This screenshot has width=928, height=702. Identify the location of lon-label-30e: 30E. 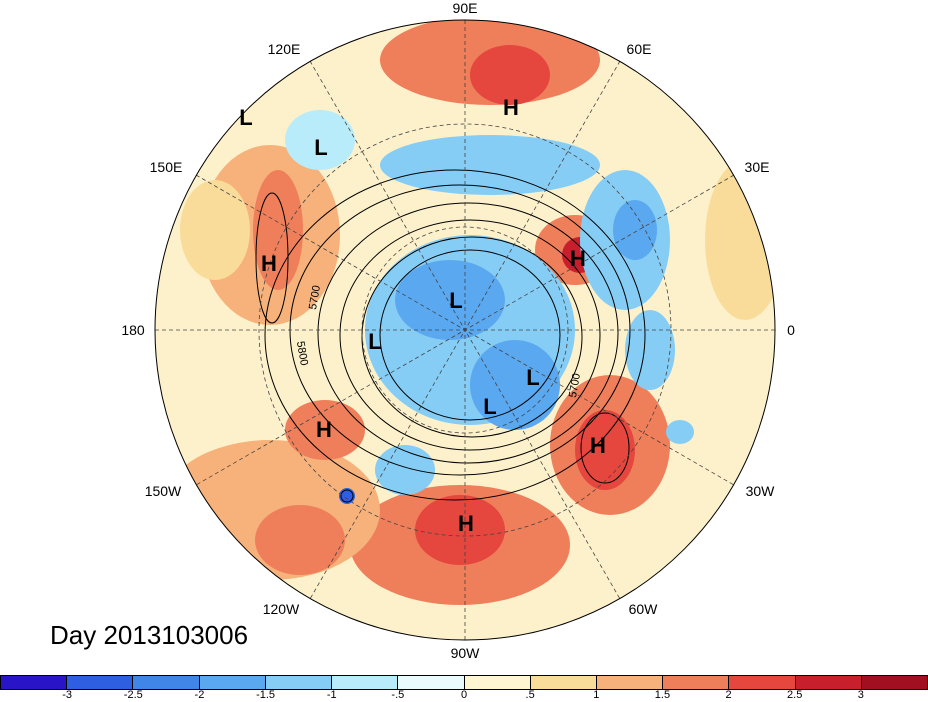
(757, 167).